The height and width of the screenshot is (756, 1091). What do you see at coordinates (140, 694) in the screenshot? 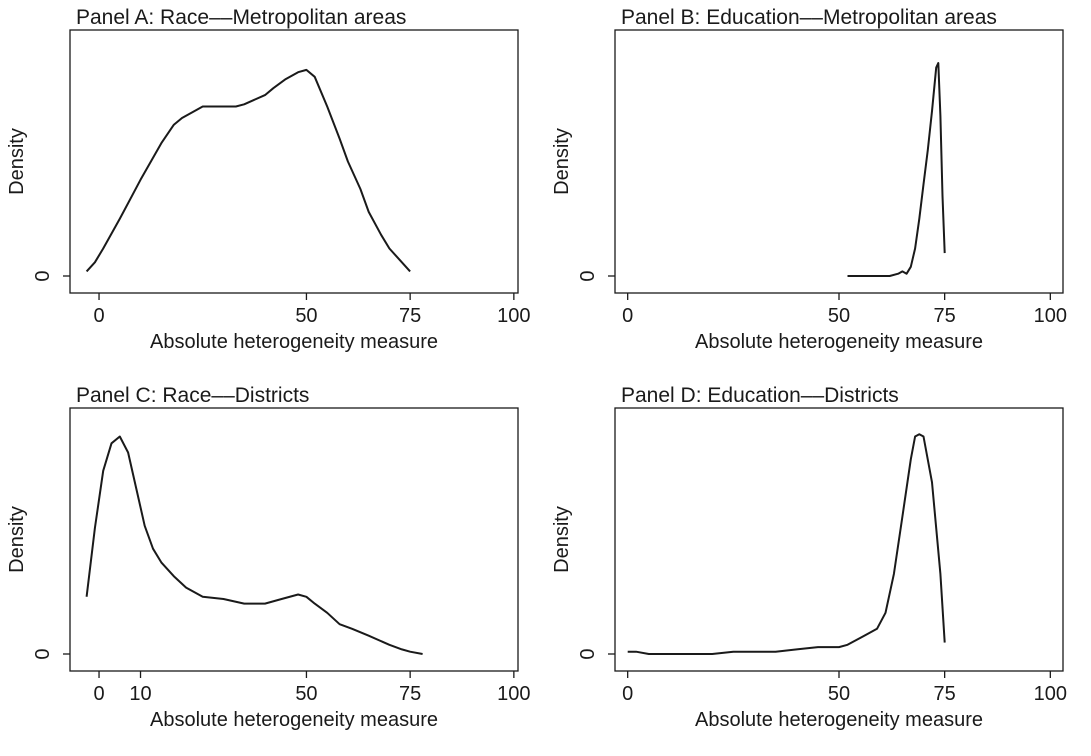
I see `x-tick-label: 10` at bounding box center [140, 694].